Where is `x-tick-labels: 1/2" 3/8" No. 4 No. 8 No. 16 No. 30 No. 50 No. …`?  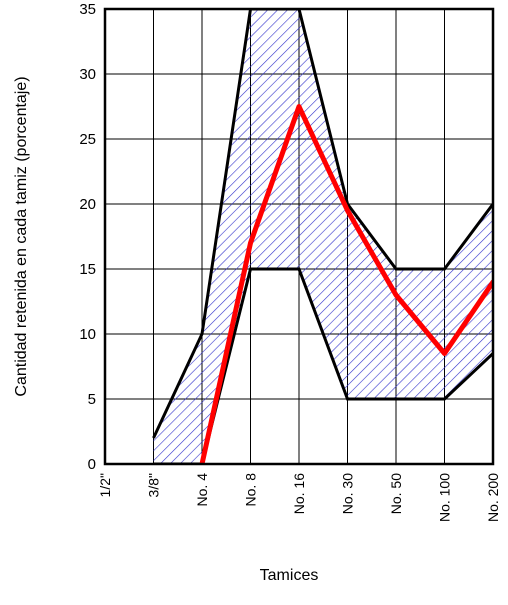
x-tick-labels: 1/2" 3/8" No. 4 No. 8 No. 16 No. 30 No. 50 No. … is located at coordinates (299, 497).